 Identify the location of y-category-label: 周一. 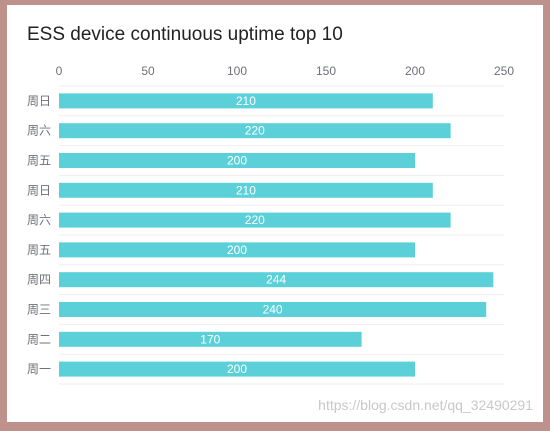
(39, 369).